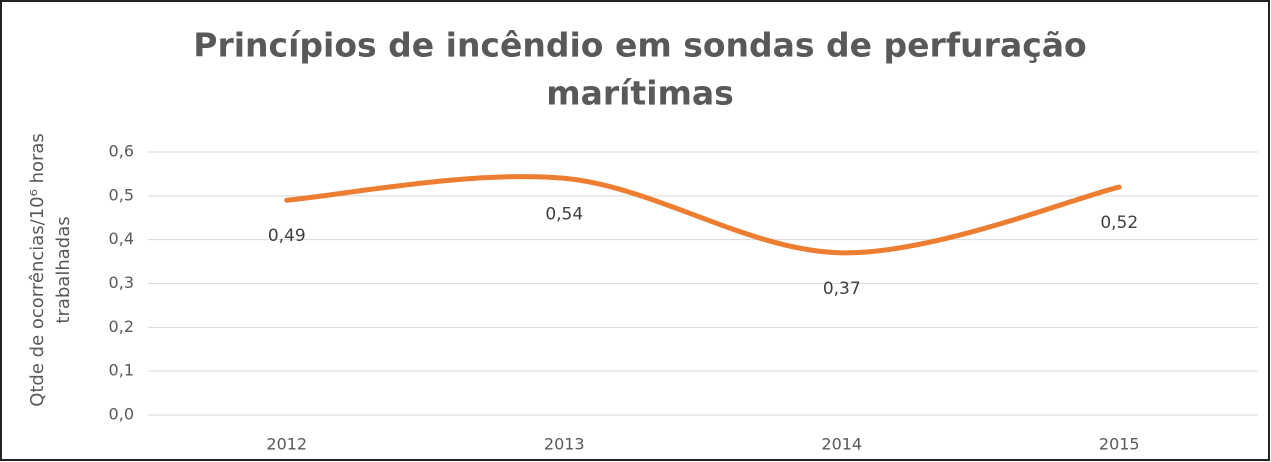 The height and width of the screenshot is (462, 1271). What do you see at coordinates (1119, 444) in the screenshot?
I see `x-tick-label: 2015` at bounding box center [1119, 444].